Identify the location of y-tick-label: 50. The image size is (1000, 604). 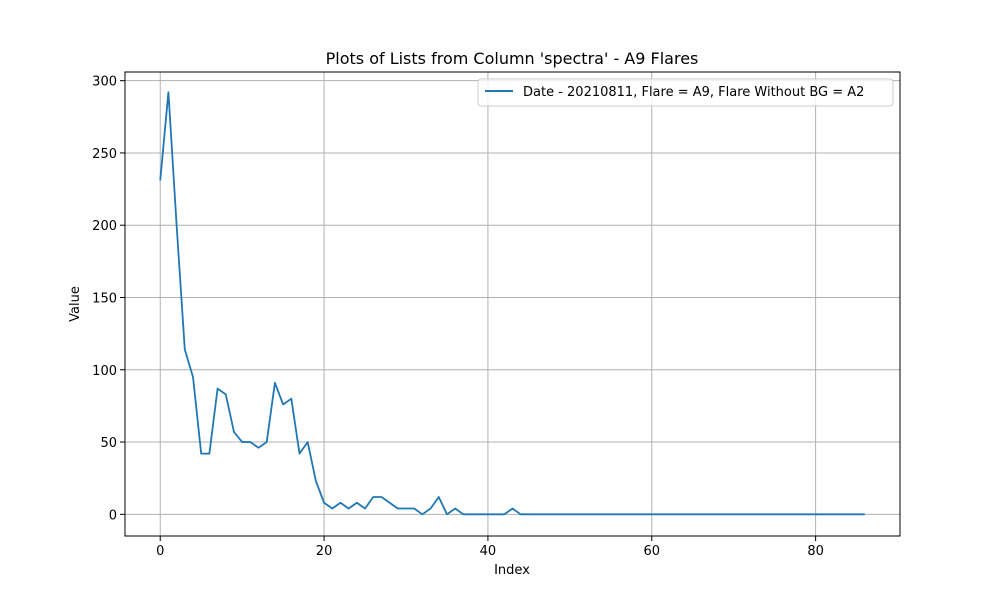
(108, 443).